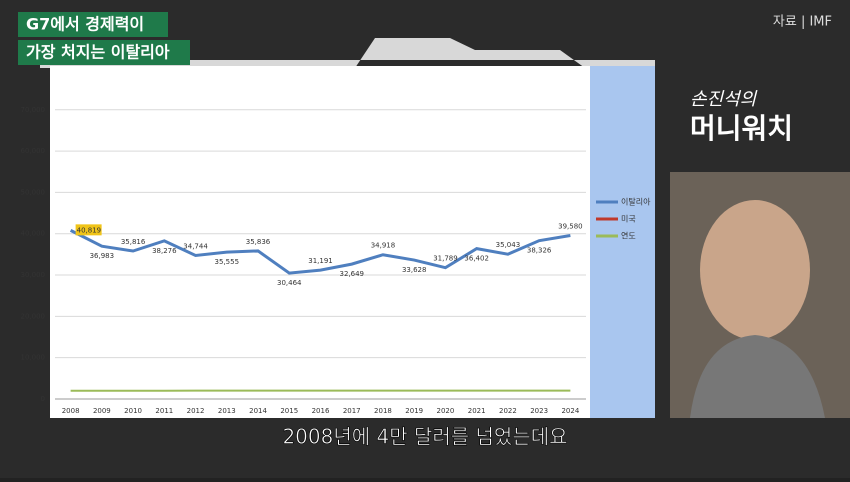  I want to click on legend-panel, so click(622, 242).